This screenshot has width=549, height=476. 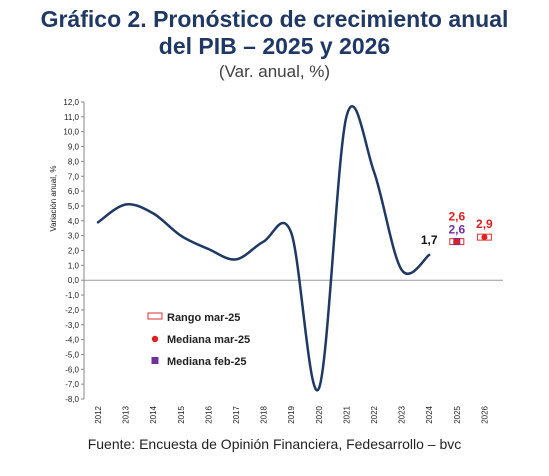 What do you see at coordinates (203, 318) in the screenshot?
I see `legend-range-label: Rango mar-25` at bounding box center [203, 318].